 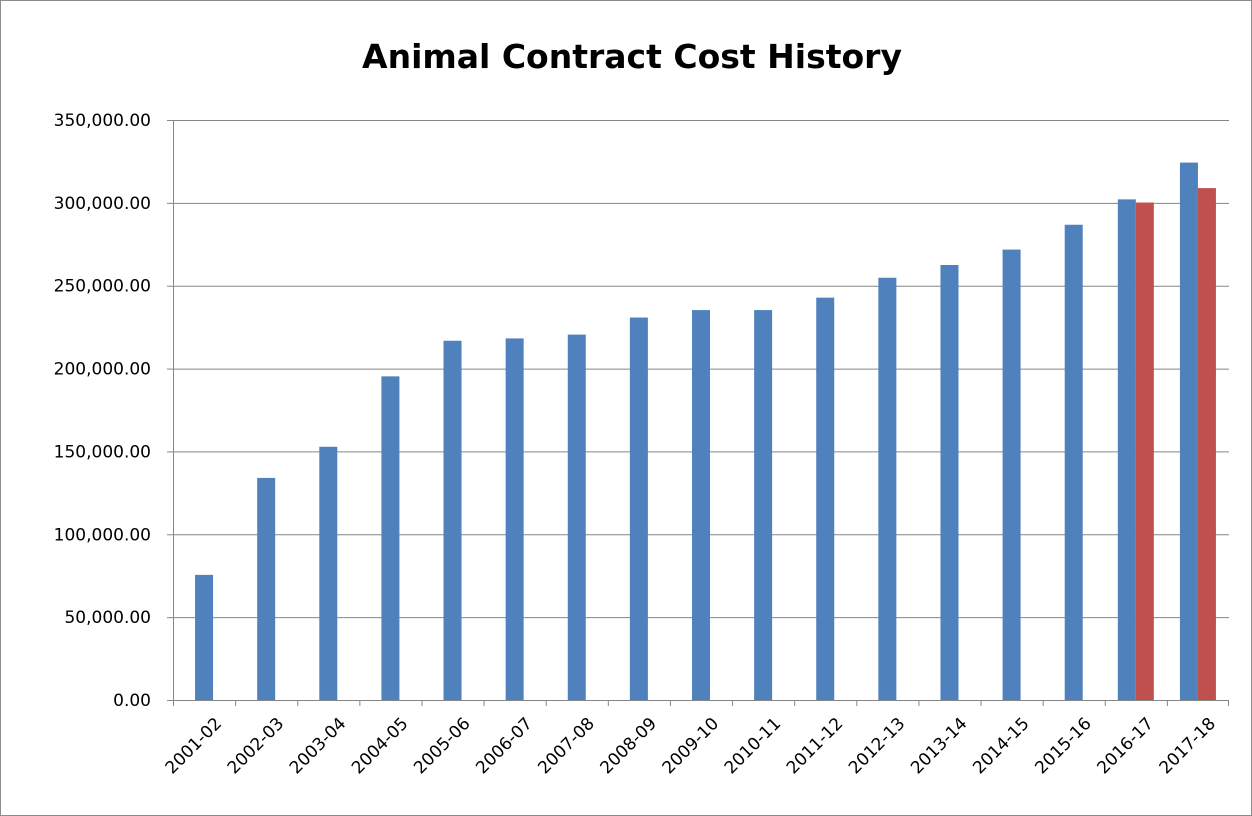 I want to click on x-tick-label: 2002-03, so click(x=256, y=746).